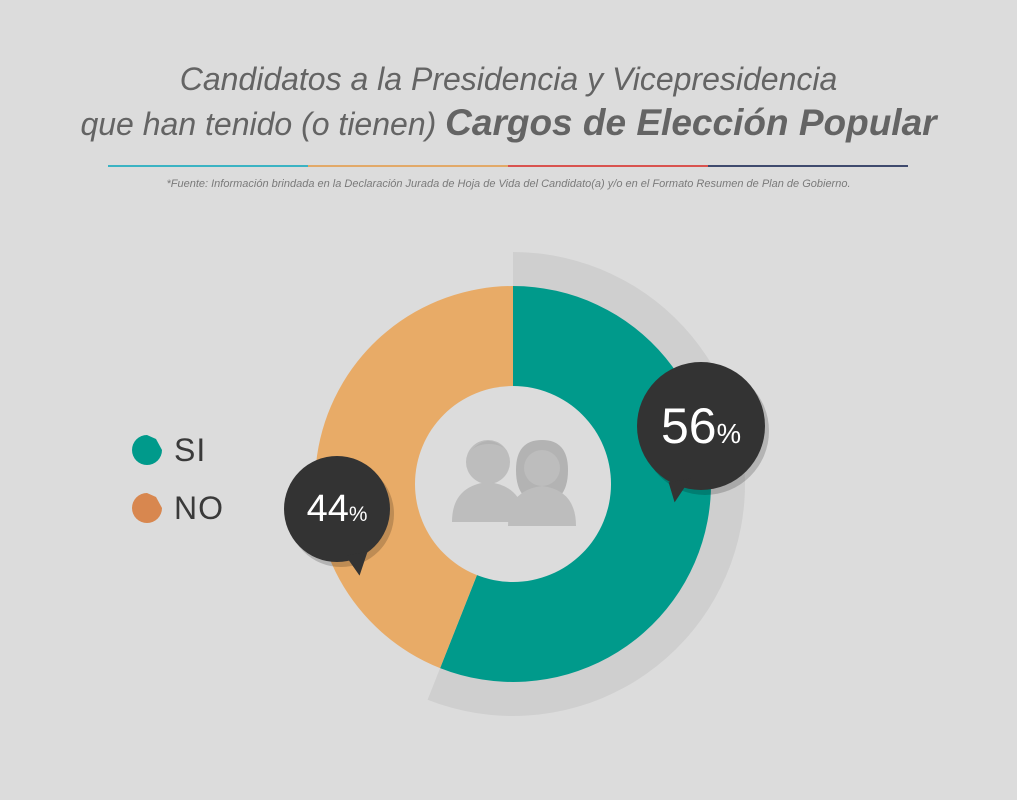 Image resolution: width=1017 pixels, height=800 pixels. I want to click on two-people-icon, so click(514, 483).